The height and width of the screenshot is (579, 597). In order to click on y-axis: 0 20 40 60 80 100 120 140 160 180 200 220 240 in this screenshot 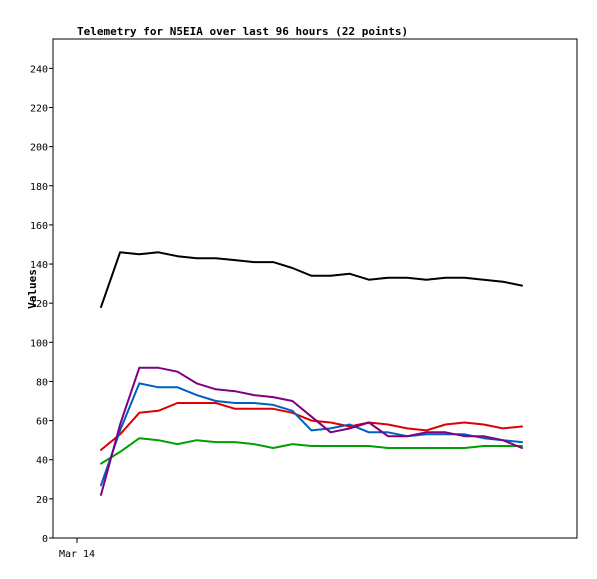, I will do `click(41, 304)`.